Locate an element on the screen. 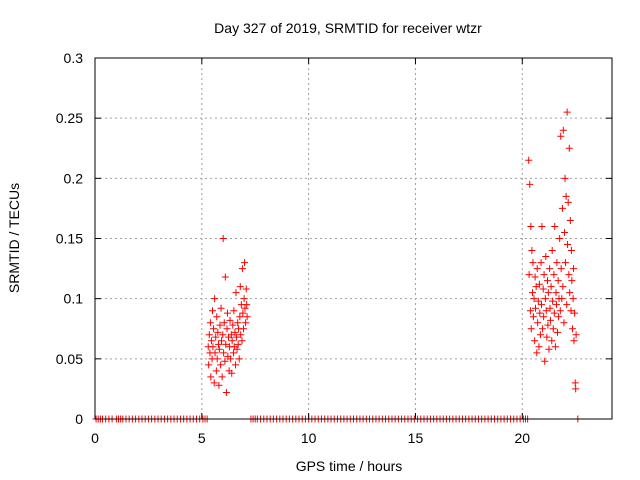  y-tick-label: 0.1 is located at coordinates (74, 299).